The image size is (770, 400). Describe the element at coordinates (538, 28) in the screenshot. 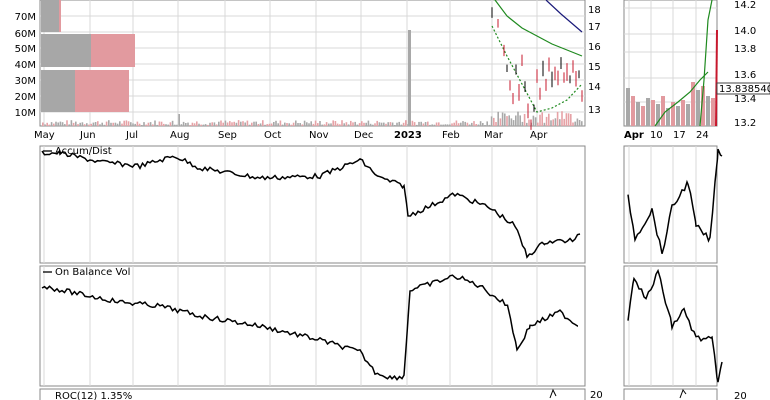

I see `upper-band-line` at that location.